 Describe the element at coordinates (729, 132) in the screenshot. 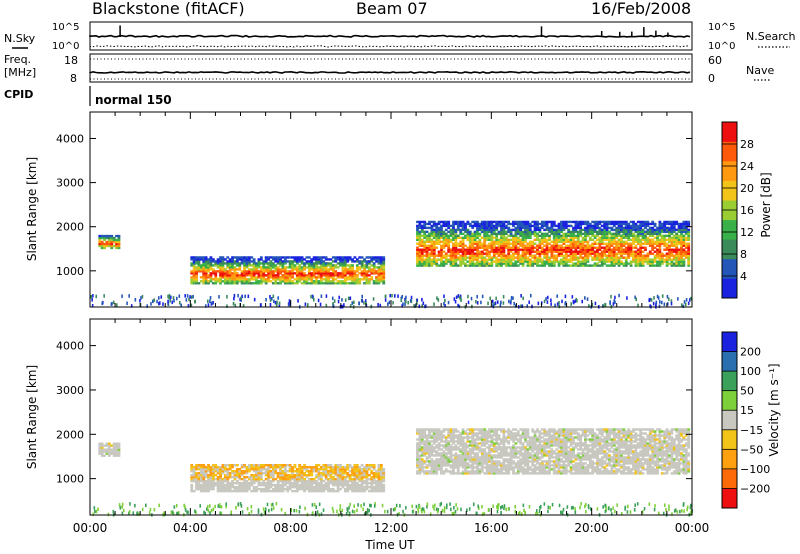

I see `colorbar-swatch` at that location.